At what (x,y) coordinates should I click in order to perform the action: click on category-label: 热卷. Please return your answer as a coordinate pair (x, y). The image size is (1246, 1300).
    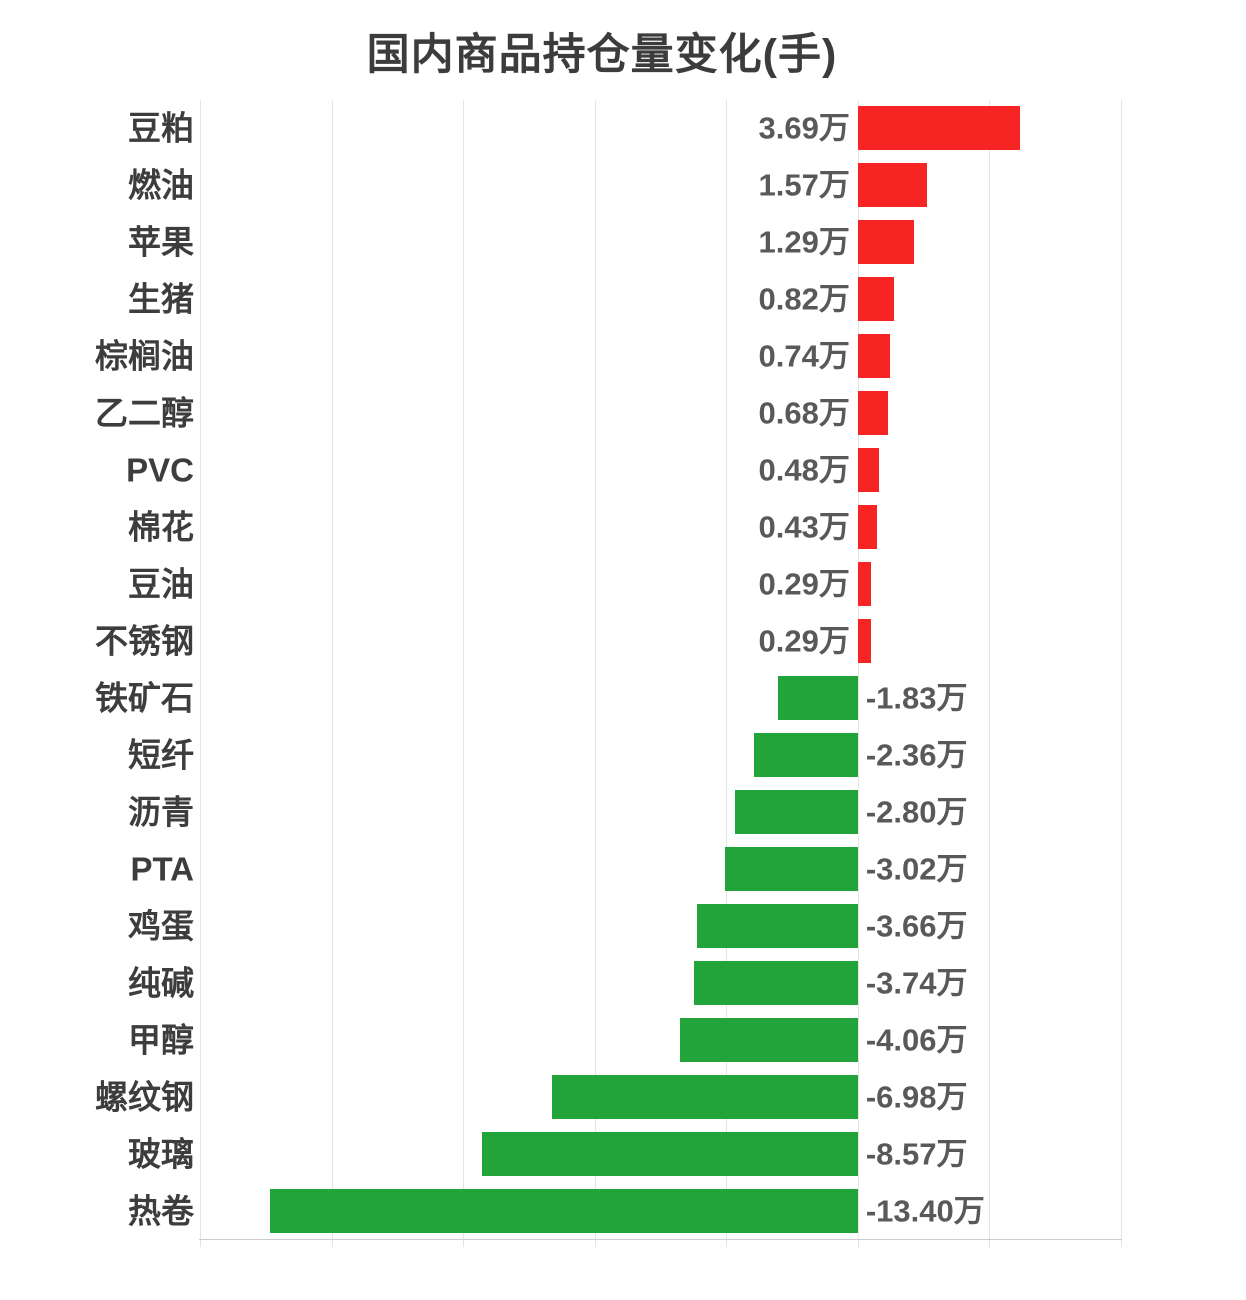
    Looking at the image, I should click on (161, 1211).